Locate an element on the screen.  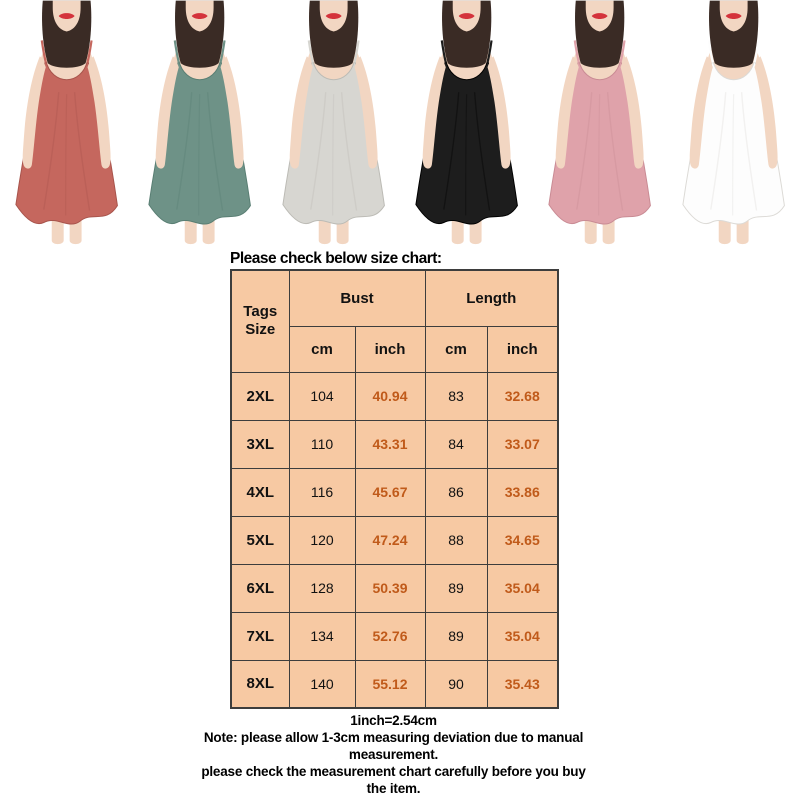
size-label: 5XL is located at coordinates (260, 540).